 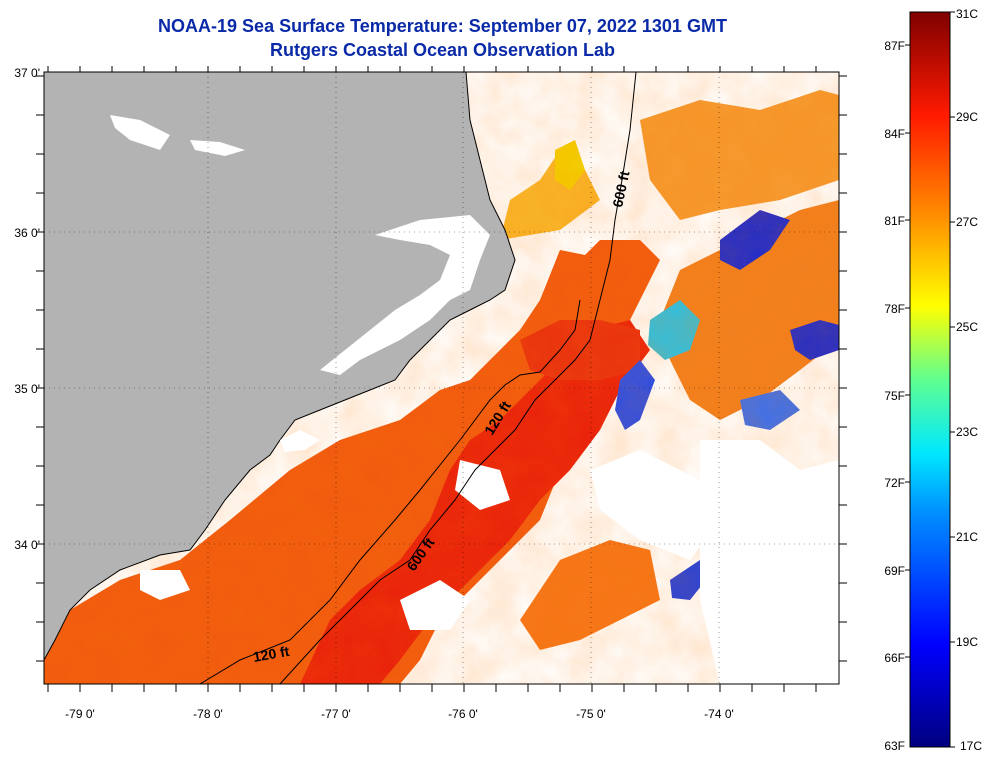 I want to click on cbar-f-84: 84F, so click(x=894, y=134).